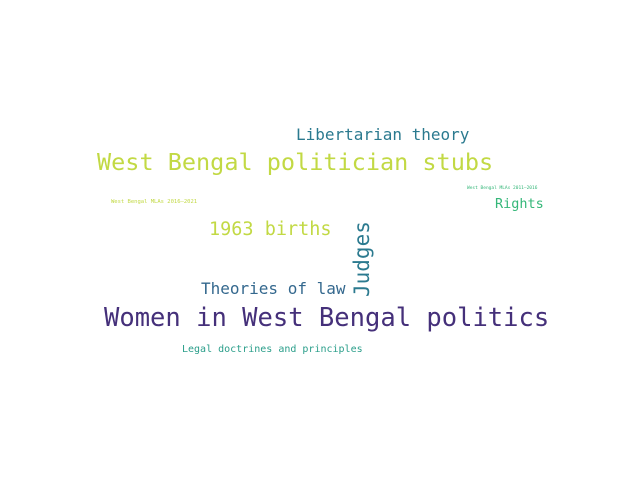 The image size is (640, 480). Describe the element at coordinates (154, 202) in the screenshot. I see `word-west-bengal-mlas-2016-2021: West Bengal MLAs 2016–2021` at that location.